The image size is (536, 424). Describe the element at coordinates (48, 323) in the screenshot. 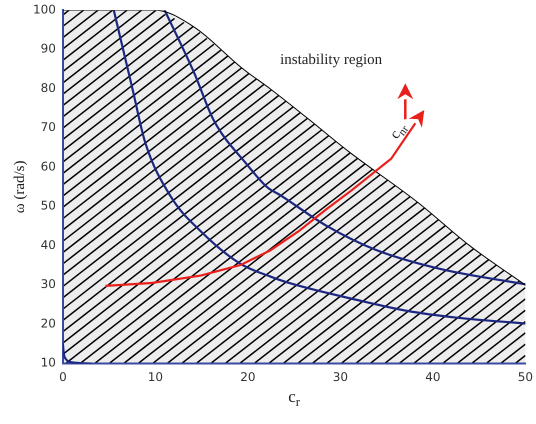

I see `y-tick-label: 20` at that location.